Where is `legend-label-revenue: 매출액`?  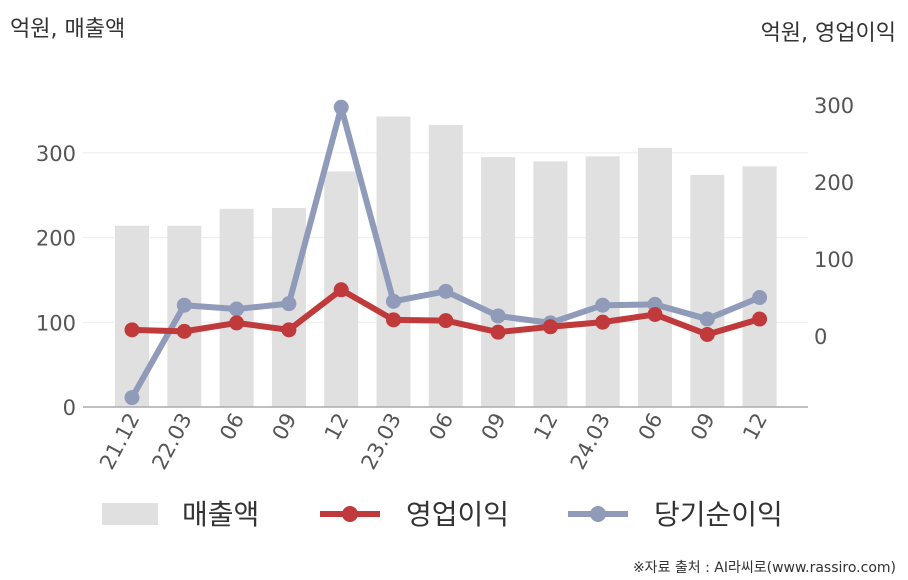 legend-label-revenue: 매출액 is located at coordinates (220, 514).